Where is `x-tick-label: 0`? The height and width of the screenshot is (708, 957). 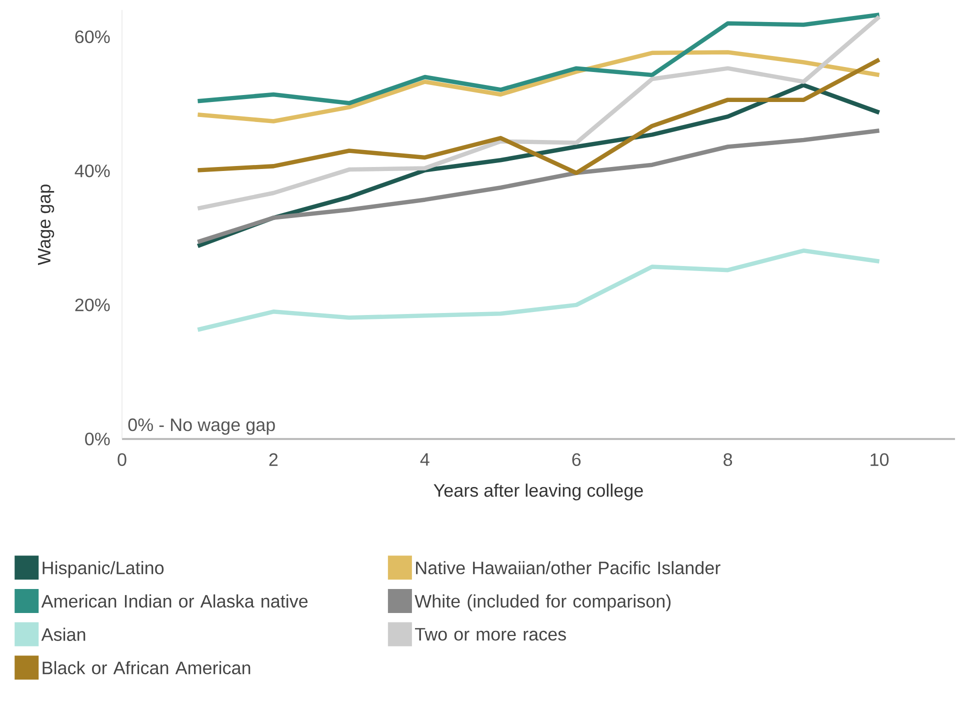
x-tick-label: 0 is located at coordinates (122, 459).